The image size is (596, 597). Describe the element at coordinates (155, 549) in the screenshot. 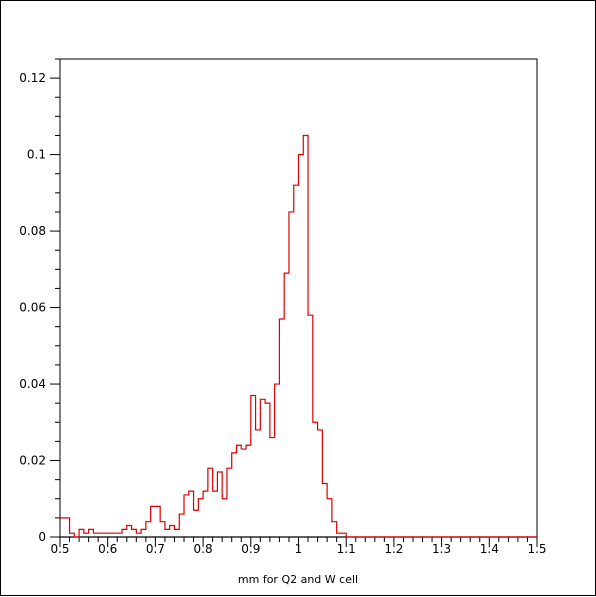

I see `x-tick-label: 0.7` at that location.